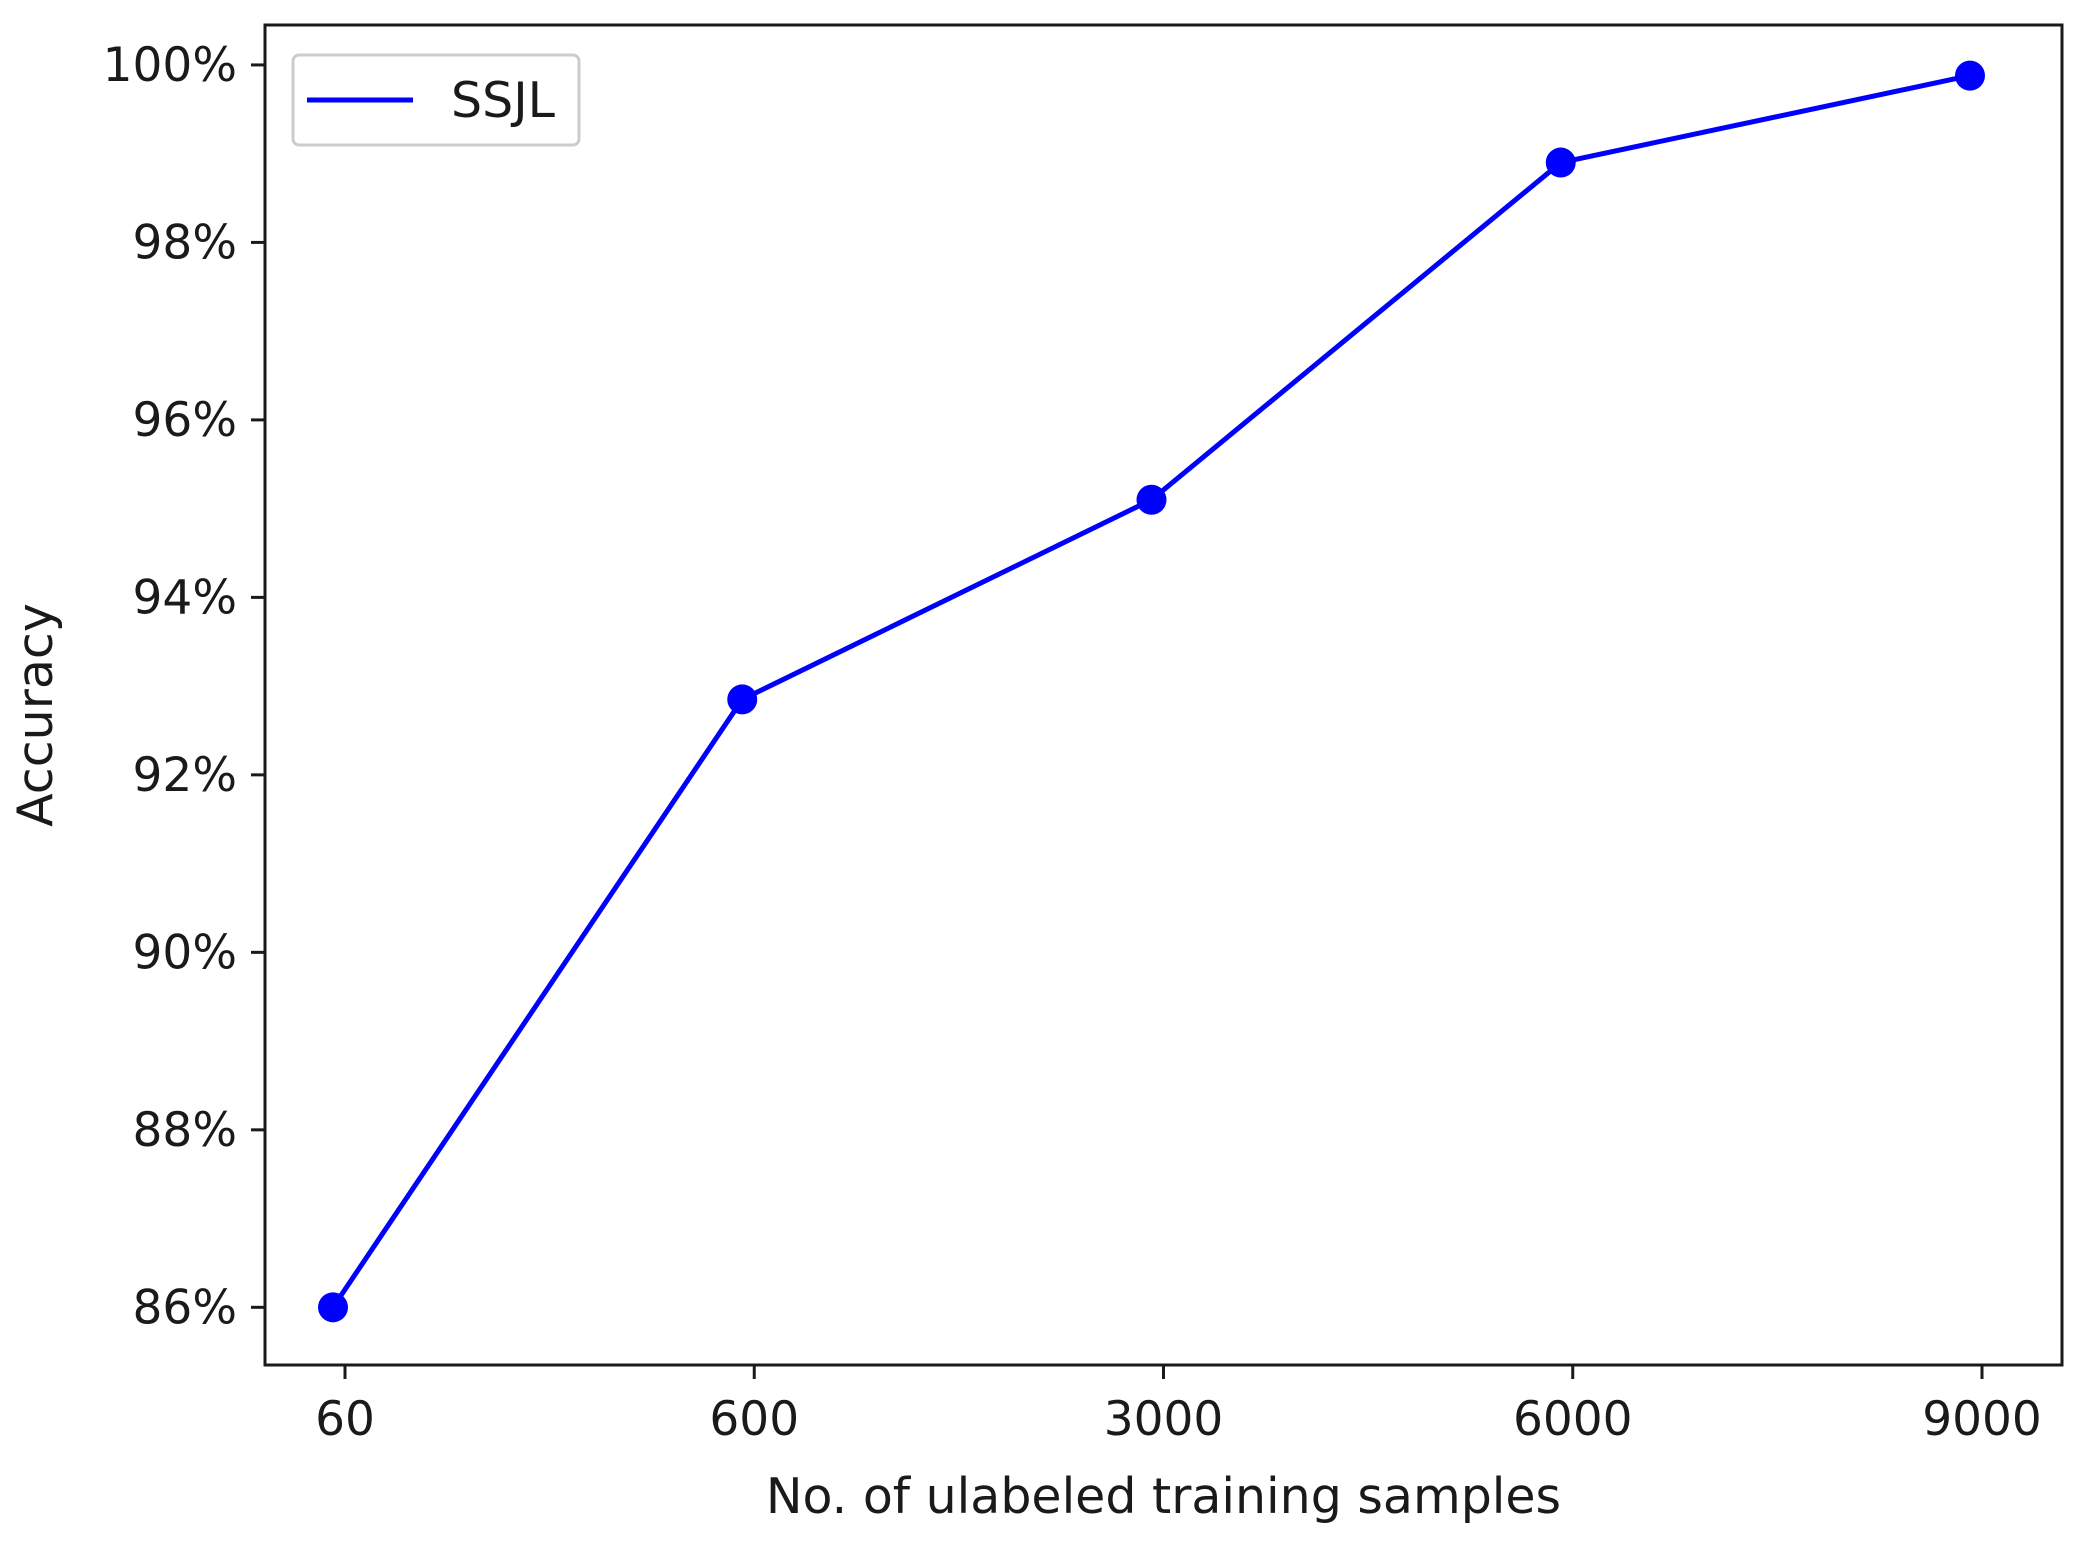  What do you see at coordinates (345, 1419) in the screenshot?
I see `x-tick-label: 60` at bounding box center [345, 1419].